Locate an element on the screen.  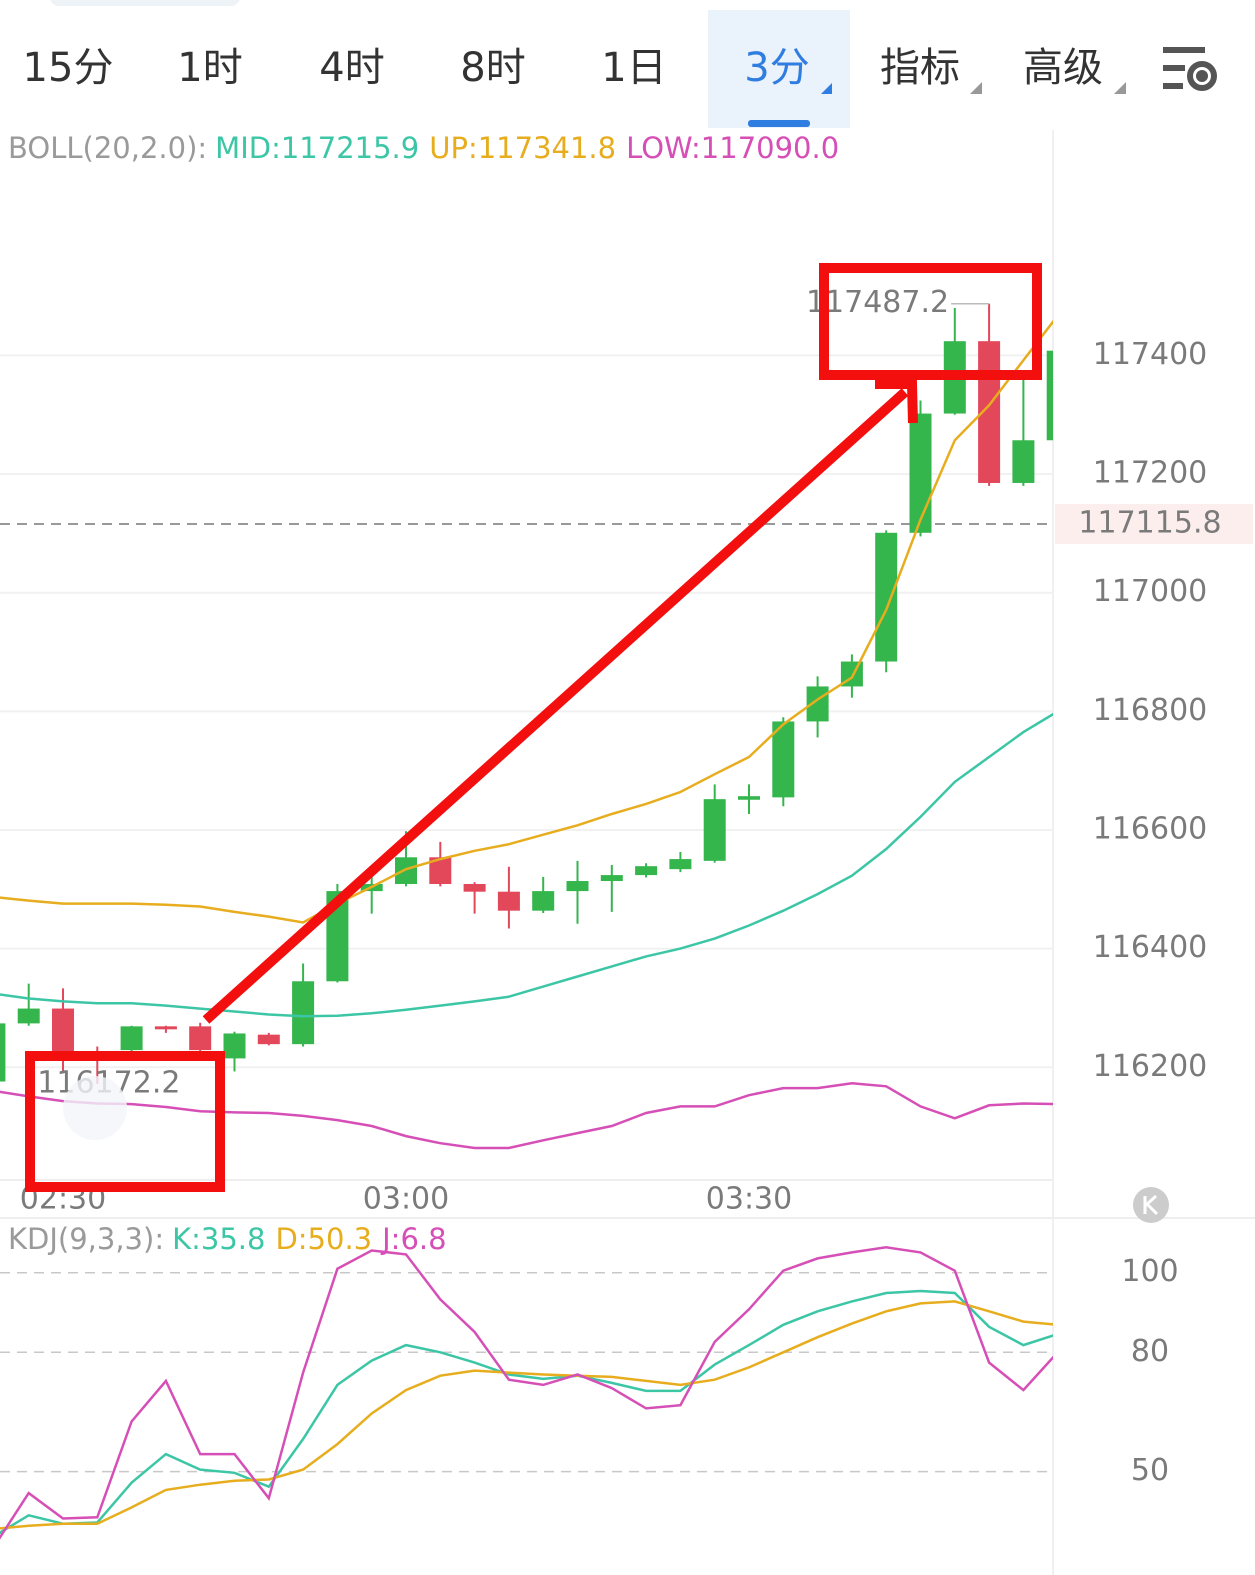
tab: 15分 is located at coordinates (68, 68).